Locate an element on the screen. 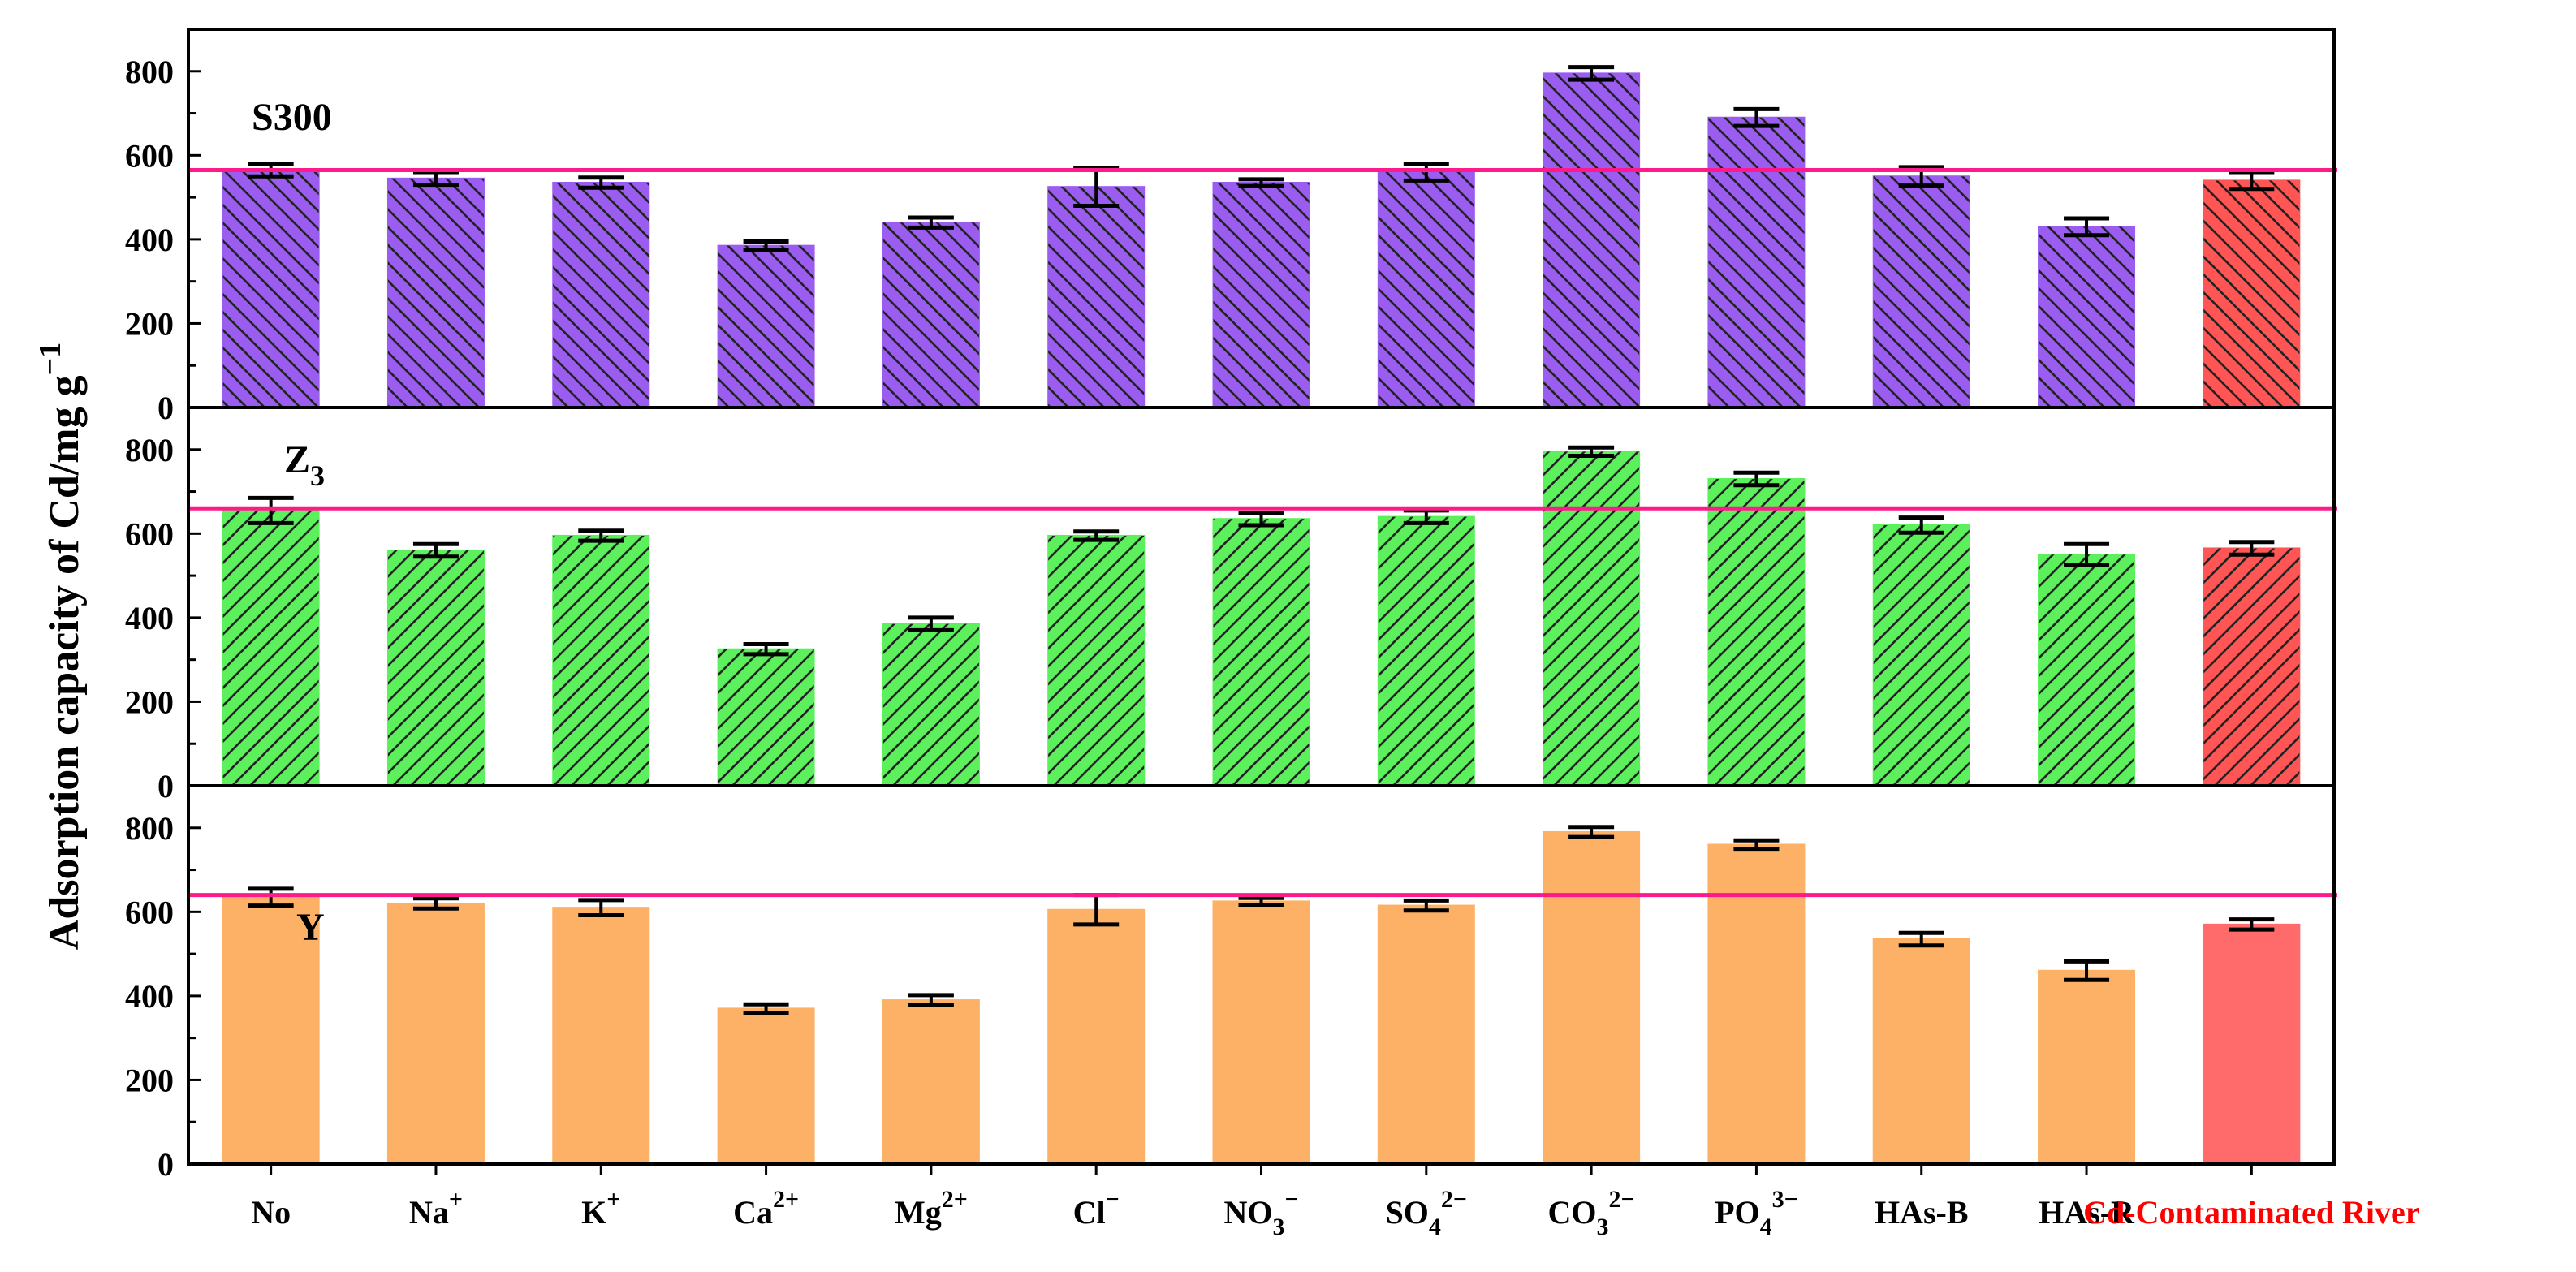 Image resolution: width=2576 pixels, height=1272 pixels. x-label-8: CO32− is located at coordinates (1591, 1213).